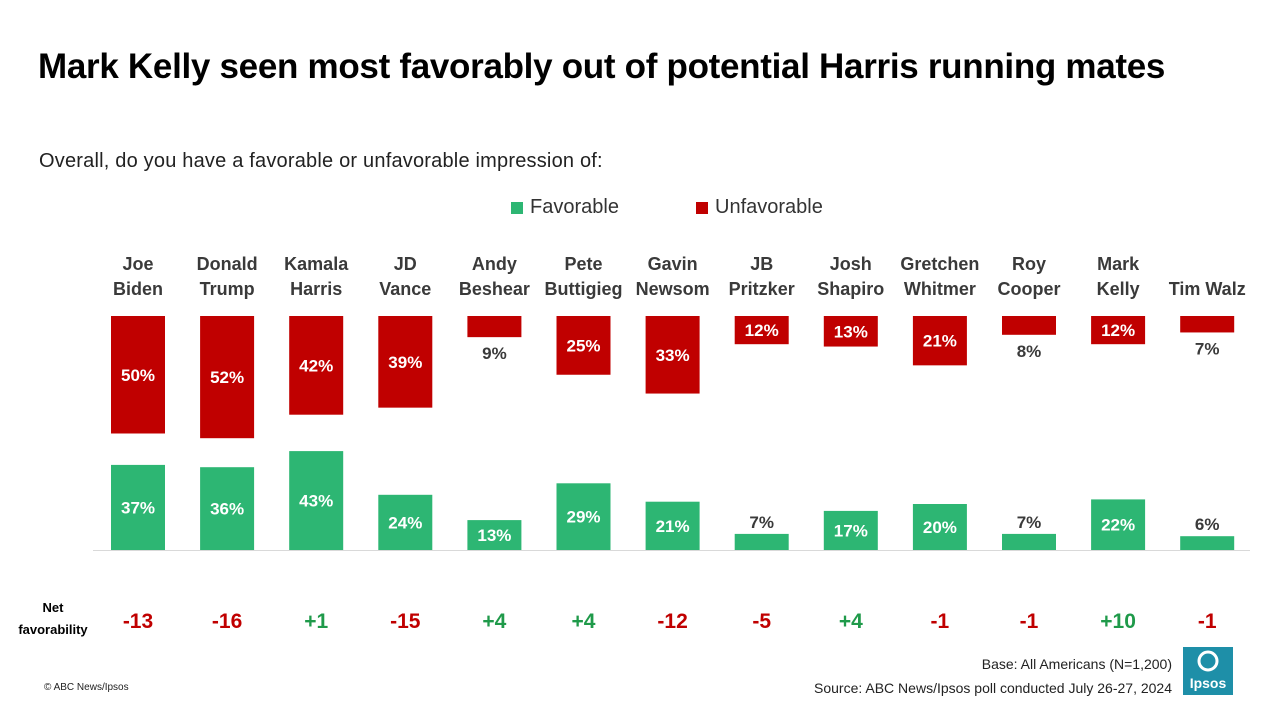 This screenshot has width=1280, height=720. I want to click on unfavorable-value-label: 25%, so click(583, 345).